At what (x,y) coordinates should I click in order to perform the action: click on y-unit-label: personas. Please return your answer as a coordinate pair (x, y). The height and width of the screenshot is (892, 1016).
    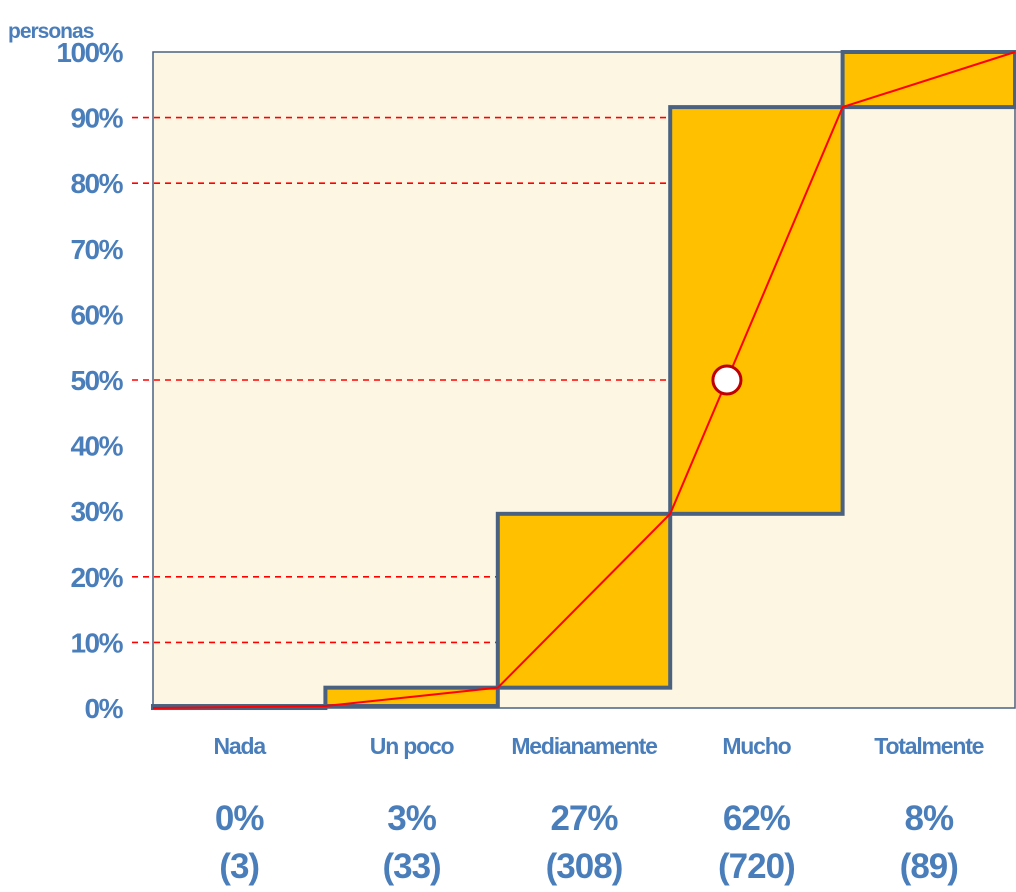
    Looking at the image, I should click on (51, 31).